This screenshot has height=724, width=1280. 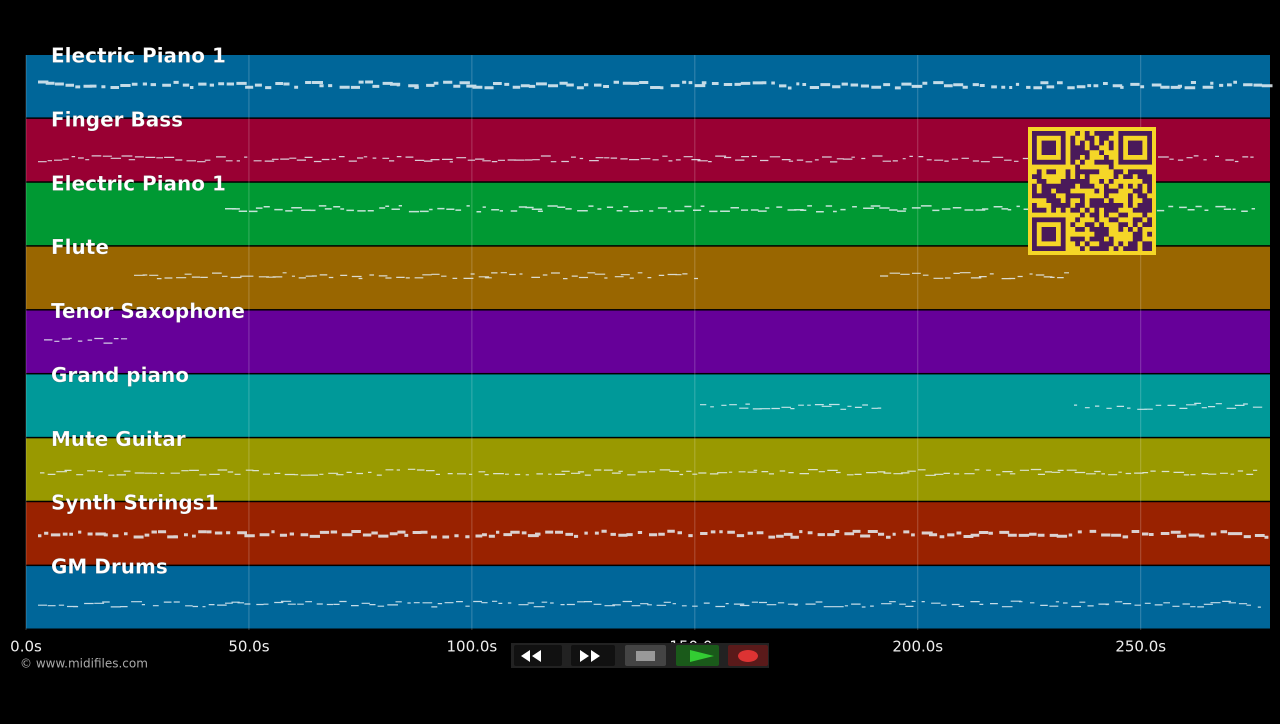 What do you see at coordinates (26, 647) in the screenshot?
I see `tick-label: 0.0s` at bounding box center [26, 647].